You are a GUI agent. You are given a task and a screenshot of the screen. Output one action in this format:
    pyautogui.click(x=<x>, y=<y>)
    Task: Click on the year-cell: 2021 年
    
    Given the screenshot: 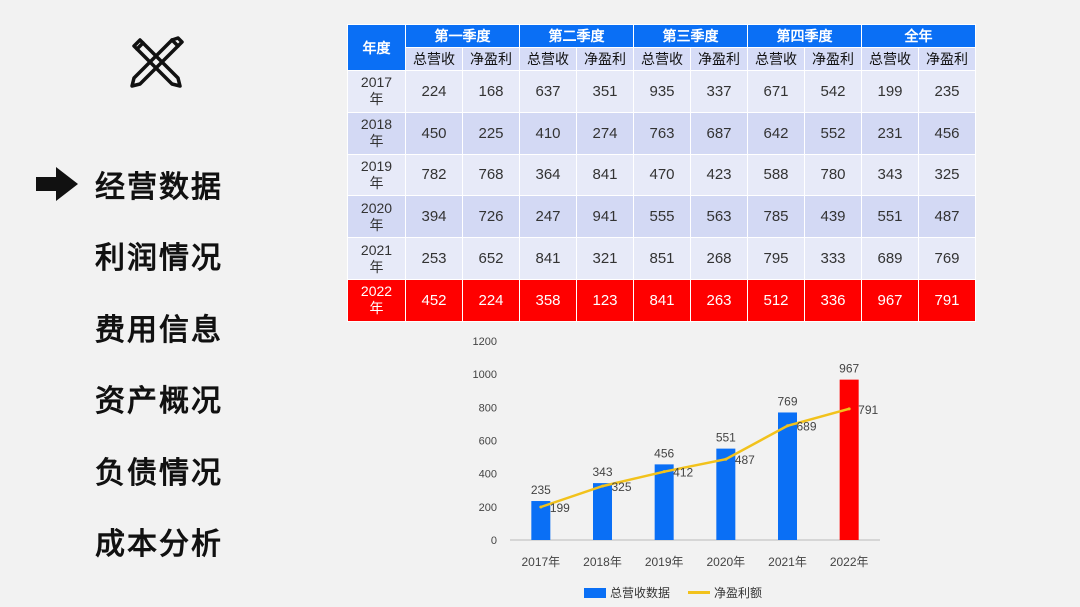 What is the action you would take?
    pyautogui.click(x=376, y=258)
    